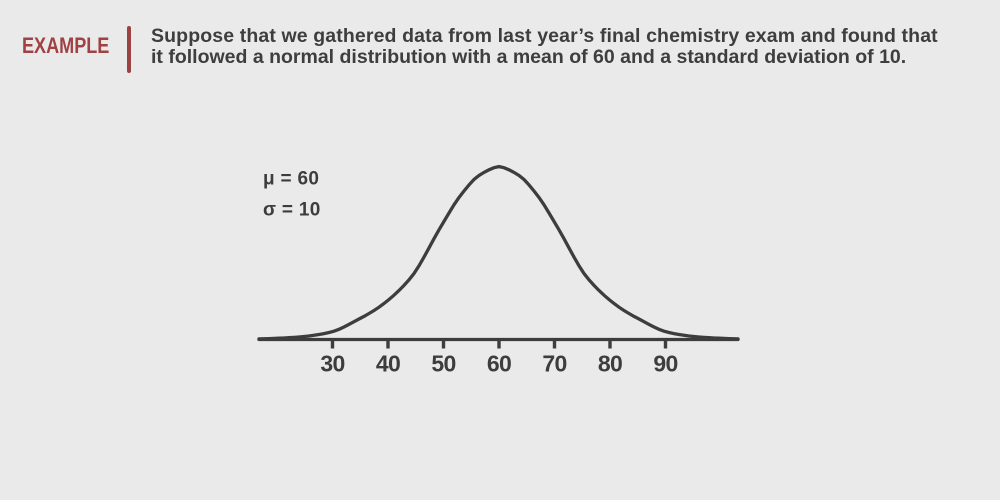  I want to click on svg-text: 30, so click(332, 363).